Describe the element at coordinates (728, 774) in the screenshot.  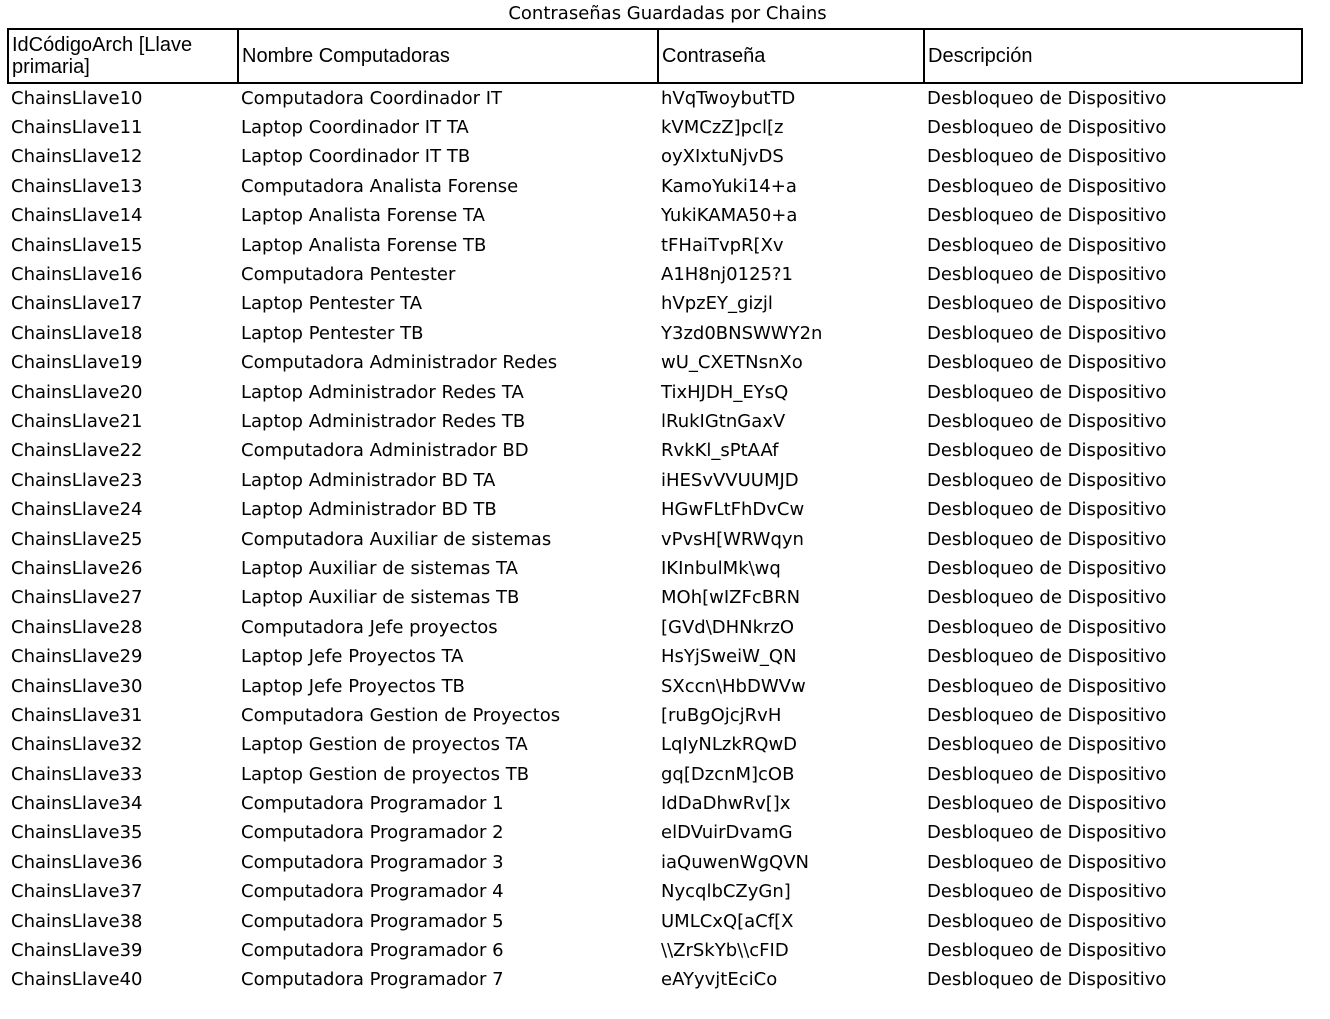
I see `cell-password: gq[DzcnM]cOB` at that location.